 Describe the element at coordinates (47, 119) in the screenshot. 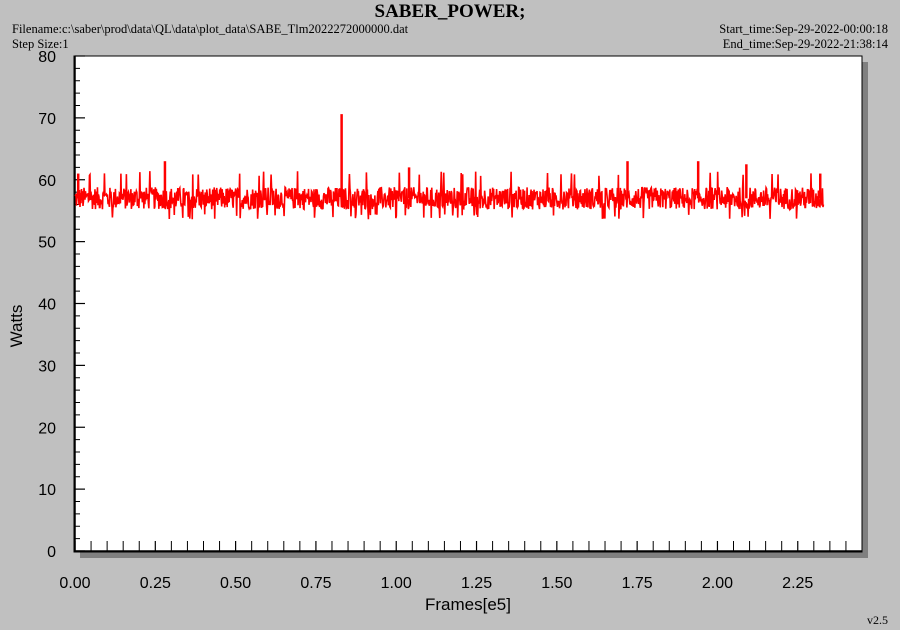

I see `y-tick-label: 70` at that location.